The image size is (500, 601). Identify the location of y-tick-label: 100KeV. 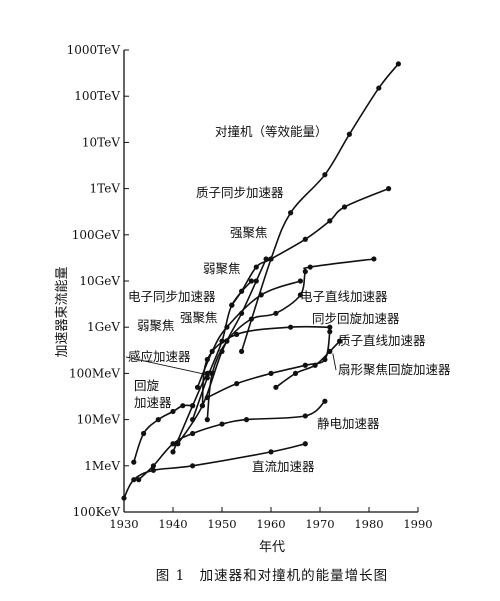
(97, 512).